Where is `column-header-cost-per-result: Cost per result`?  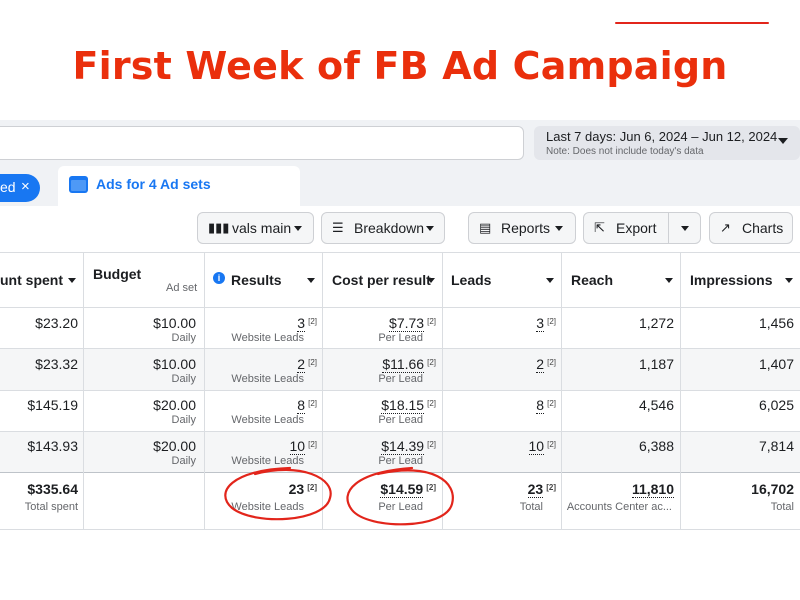
column-header-cost-per-result: Cost per result is located at coordinates (381, 280).